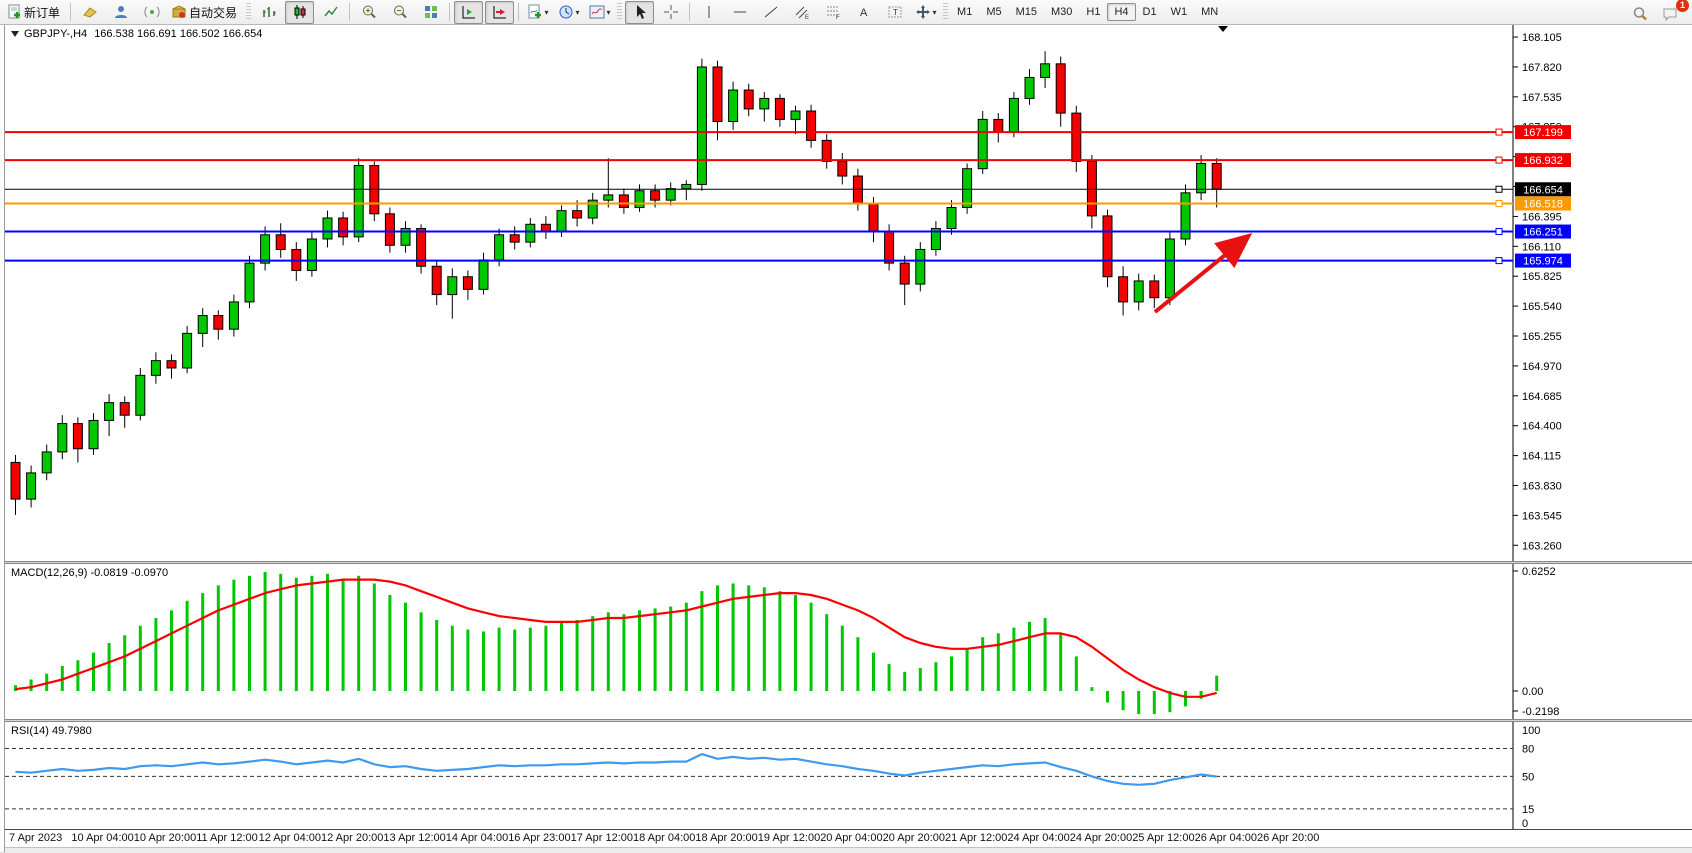 Image resolution: width=1692 pixels, height=853 pixels. I want to click on chart-ohlc: 166.538 166.691 166.502 166.654, so click(178, 34).